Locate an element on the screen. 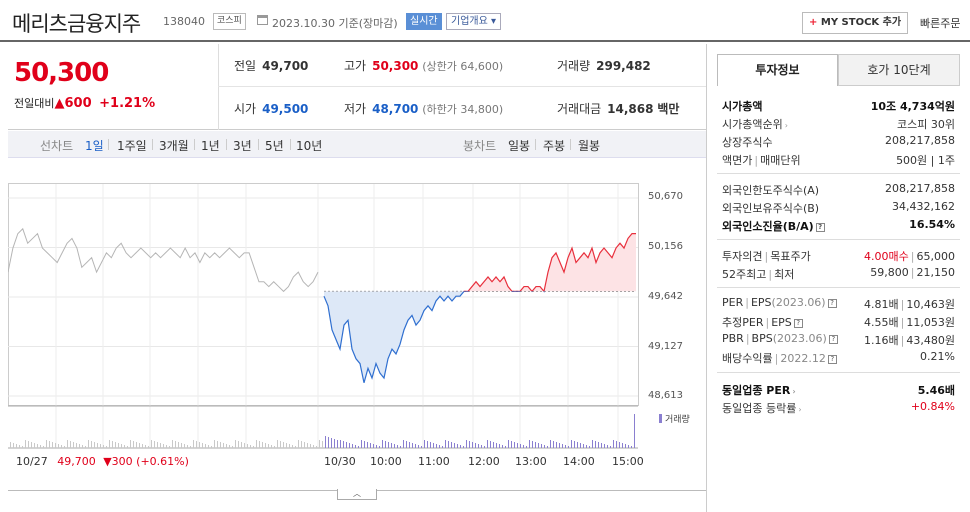 This screenshot has width=970, height=512. row-industry-per: 동일업종 PER › 5.46배 is located at coordinates (838, 390).